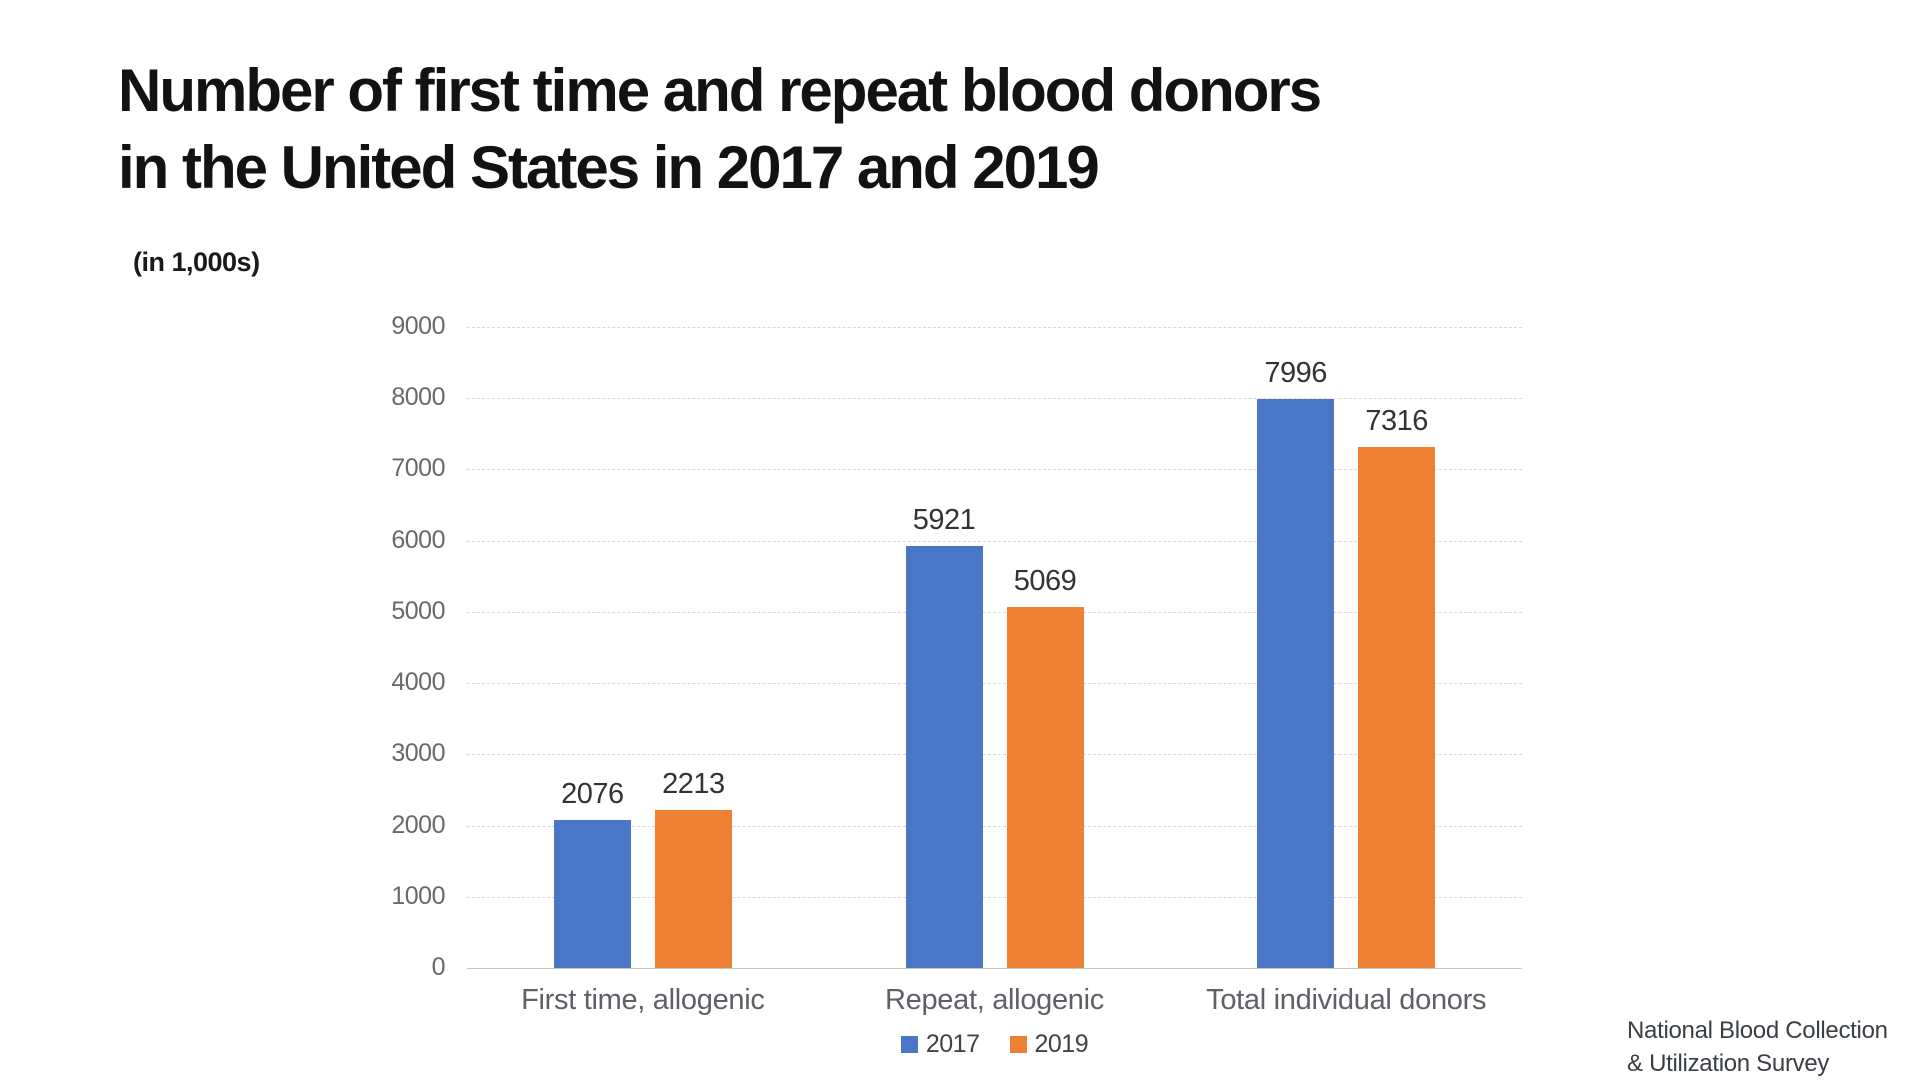 This screenshot has width=1920, height=1080. What do you see at coordinates (1396, 420) in the screenshot?
I see `bar-value-label: 7316` at bounding box center [1396, 420].